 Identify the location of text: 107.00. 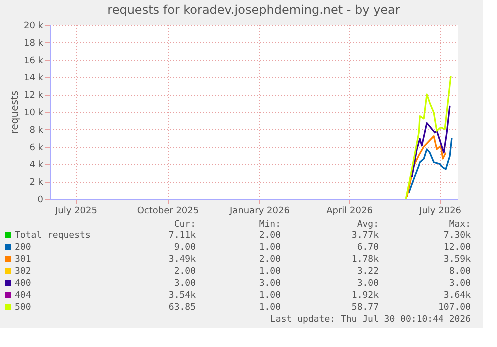
(454, 308).